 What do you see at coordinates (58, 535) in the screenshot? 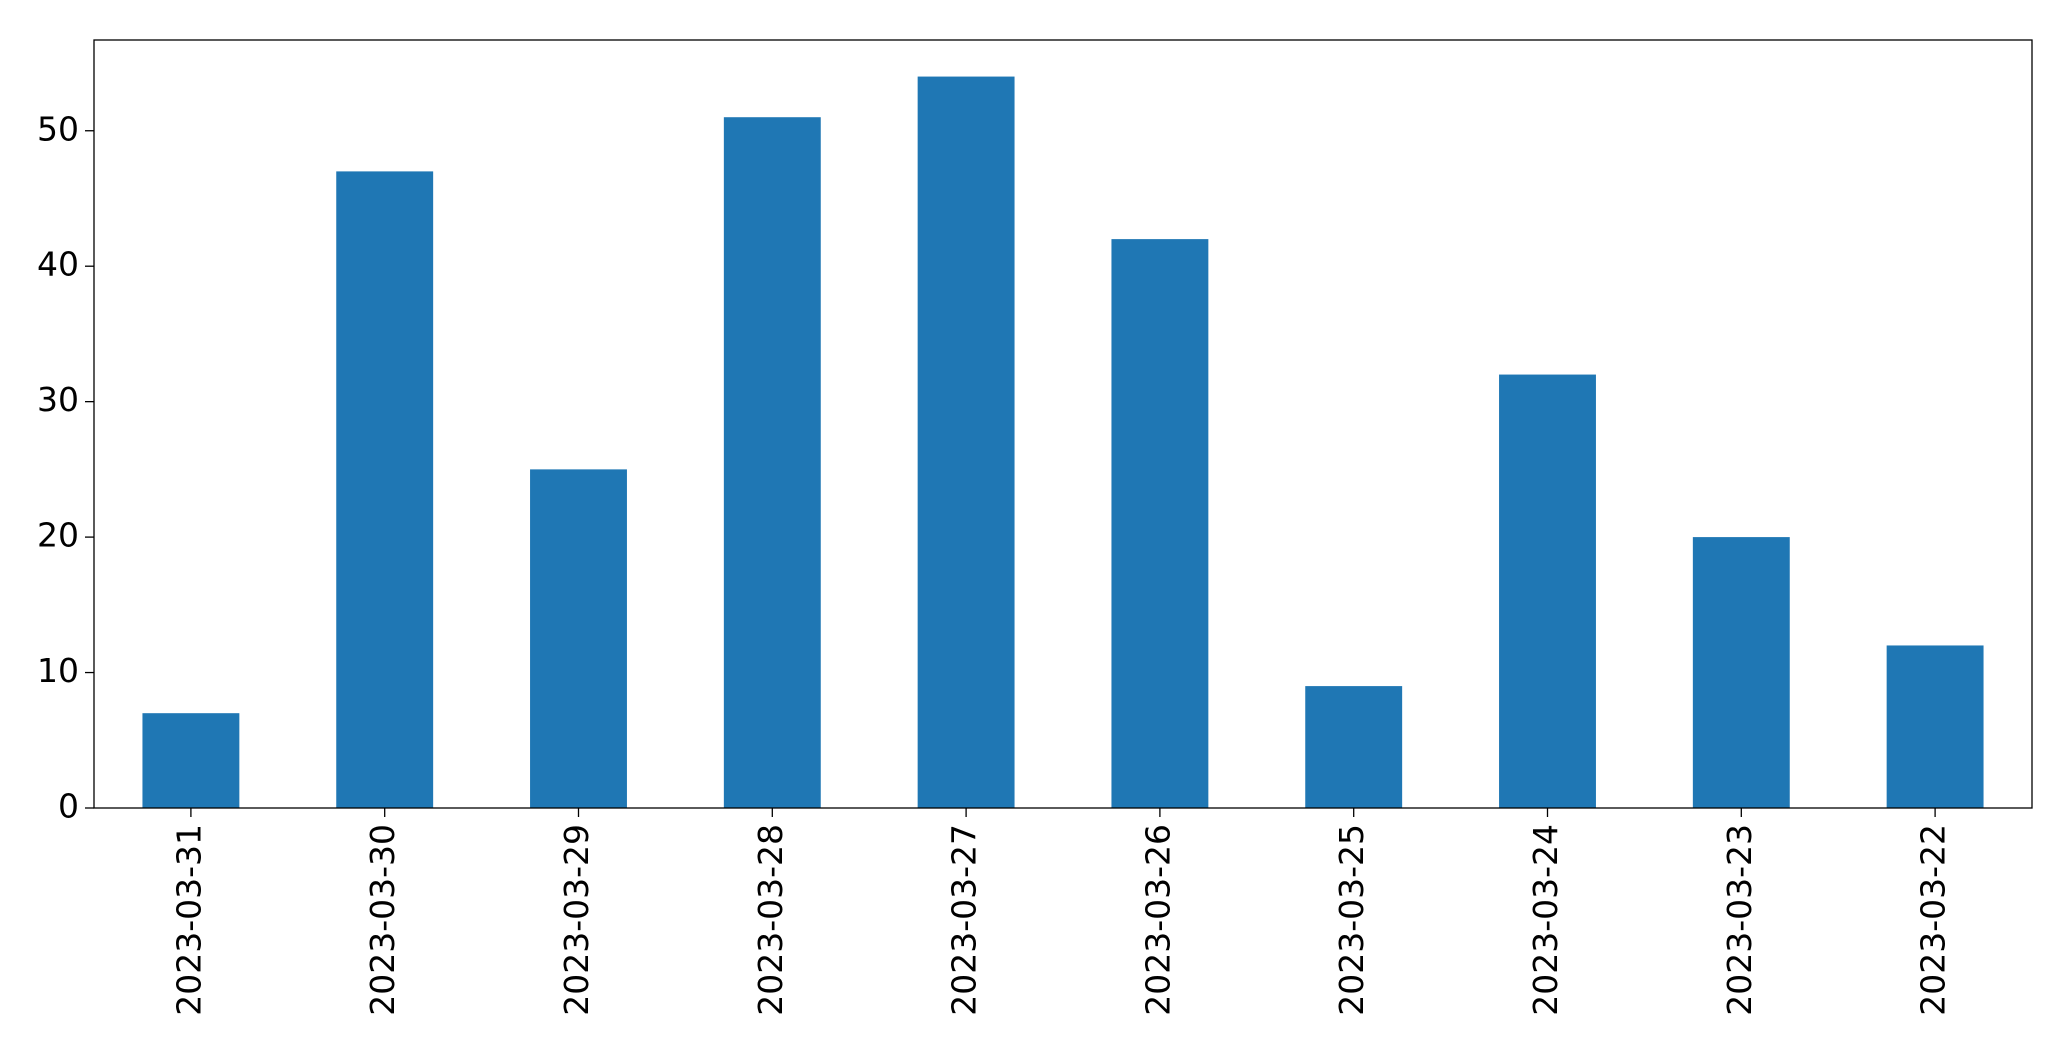
I see `y-tick-label: 20` at bounding box center [58, 535].